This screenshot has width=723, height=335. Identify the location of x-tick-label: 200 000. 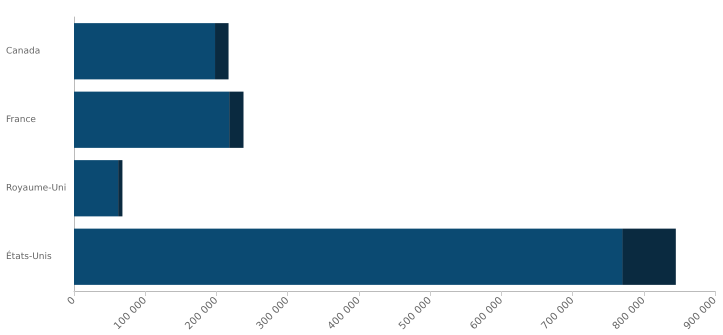
(201, 313).